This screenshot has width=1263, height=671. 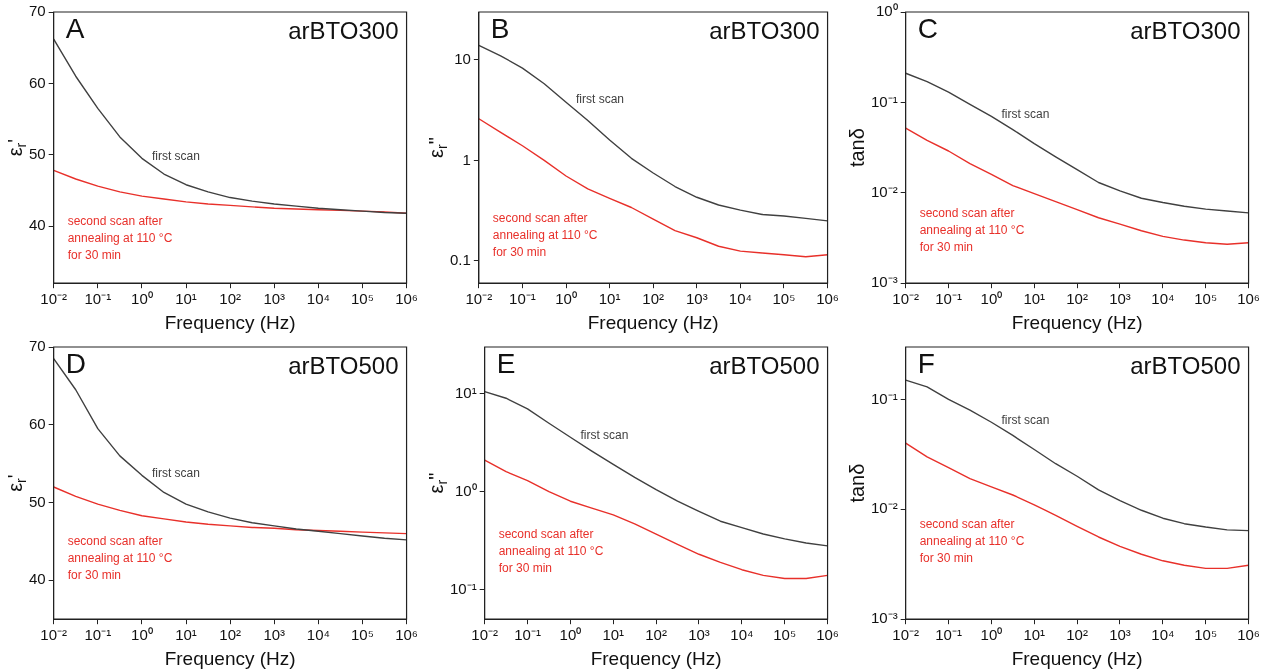 What do you see at coordinates (462, 59) in the screenshot?
I see `y-tick-label: 10` at bounding box center [462, 59].